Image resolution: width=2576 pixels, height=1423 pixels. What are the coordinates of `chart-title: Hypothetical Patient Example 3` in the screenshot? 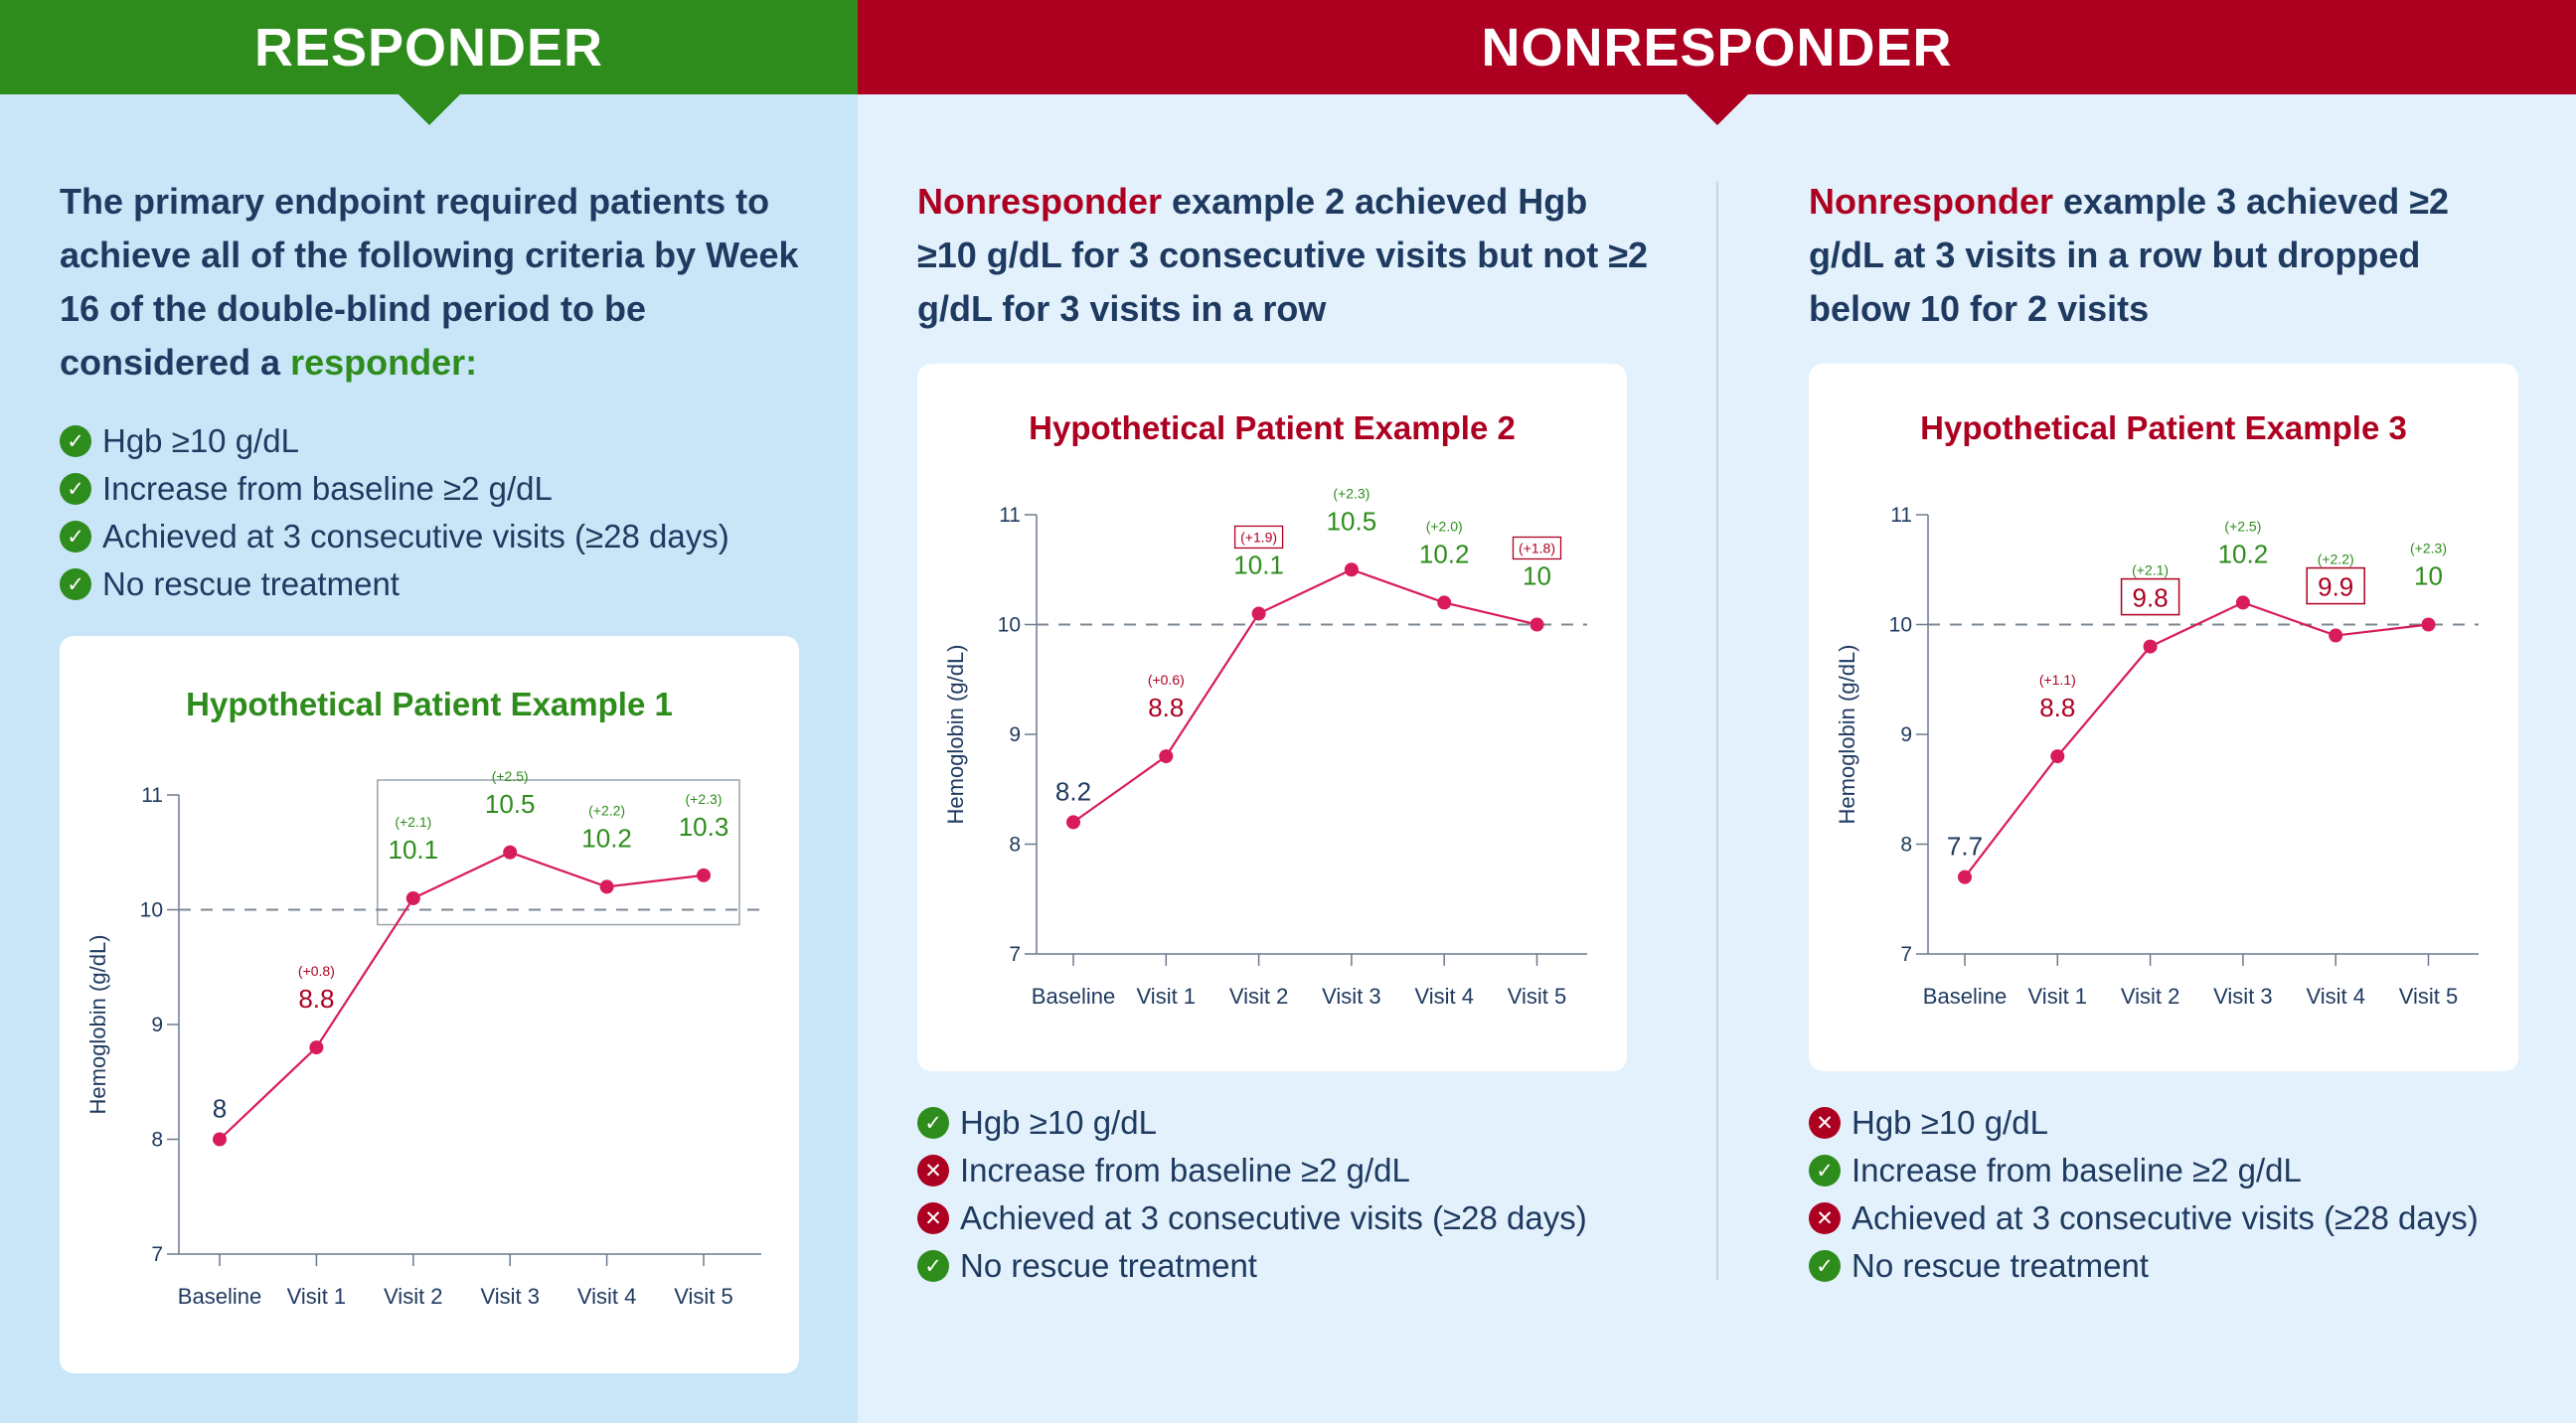 It's located at (2163, 427).